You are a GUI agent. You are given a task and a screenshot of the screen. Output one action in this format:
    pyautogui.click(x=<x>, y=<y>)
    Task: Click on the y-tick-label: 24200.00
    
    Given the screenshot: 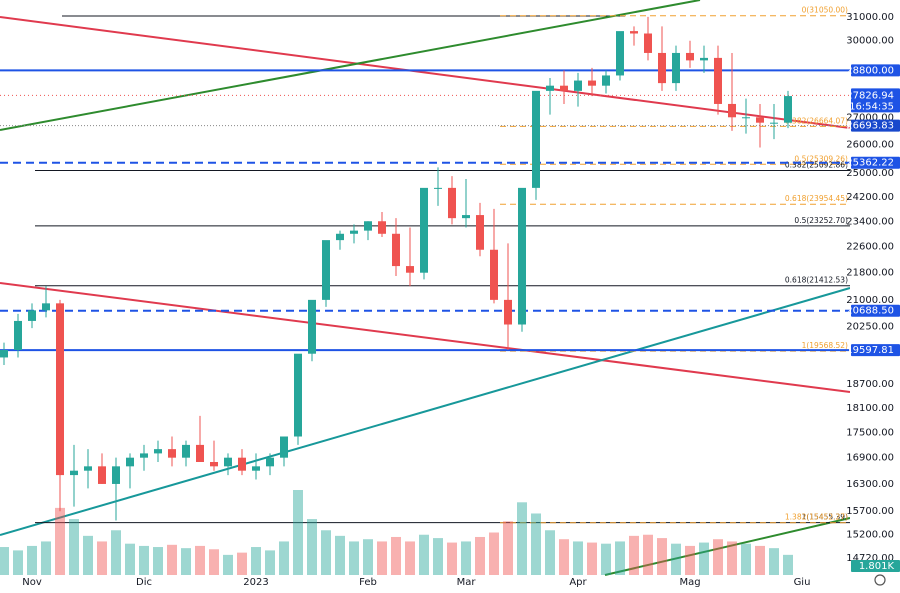 What is the action you would take?
    pyautogui.click(x=870, y=197)
    